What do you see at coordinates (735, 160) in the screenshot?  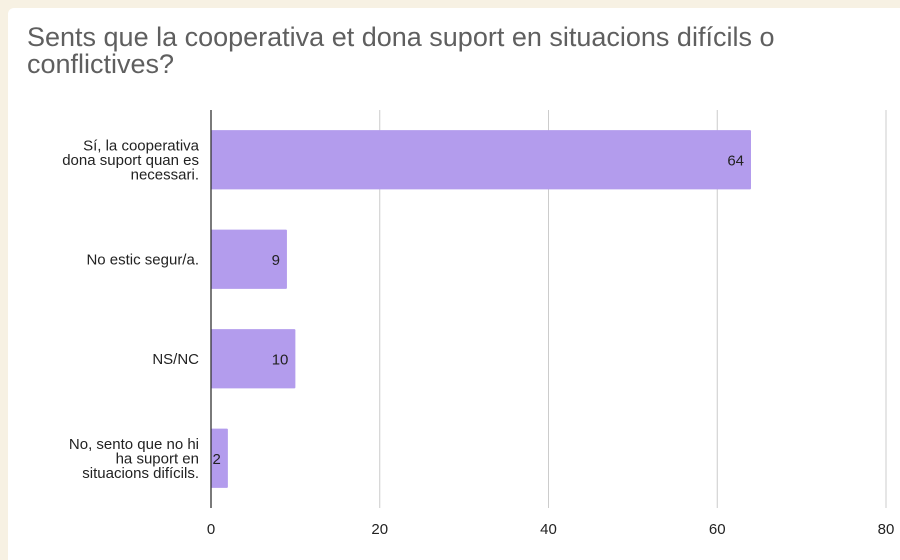 I see `value-label-0: 64` at bounding box center [735, 160].